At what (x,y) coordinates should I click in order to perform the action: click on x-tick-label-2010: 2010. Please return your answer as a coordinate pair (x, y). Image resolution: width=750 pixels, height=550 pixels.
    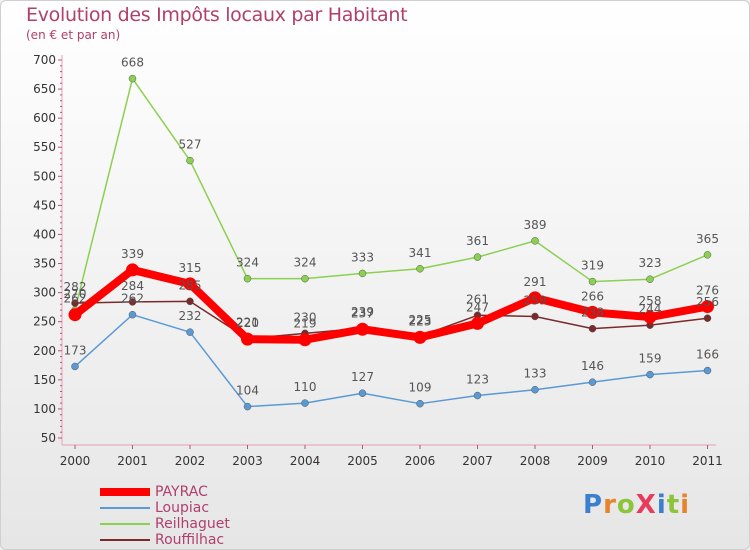
    Looking at the image, I should click on (650, 461).